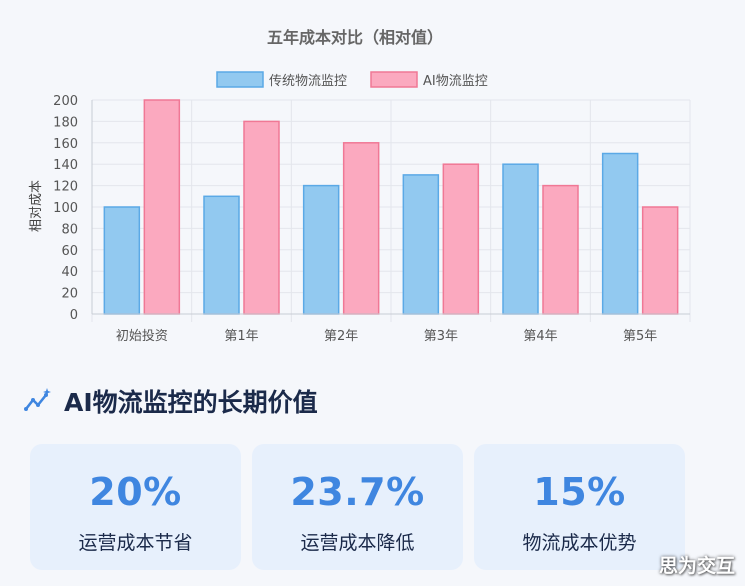 This screenshot has width=745, height=586. I want to click on stat-label: 物流成本优势, so click(579, 543).